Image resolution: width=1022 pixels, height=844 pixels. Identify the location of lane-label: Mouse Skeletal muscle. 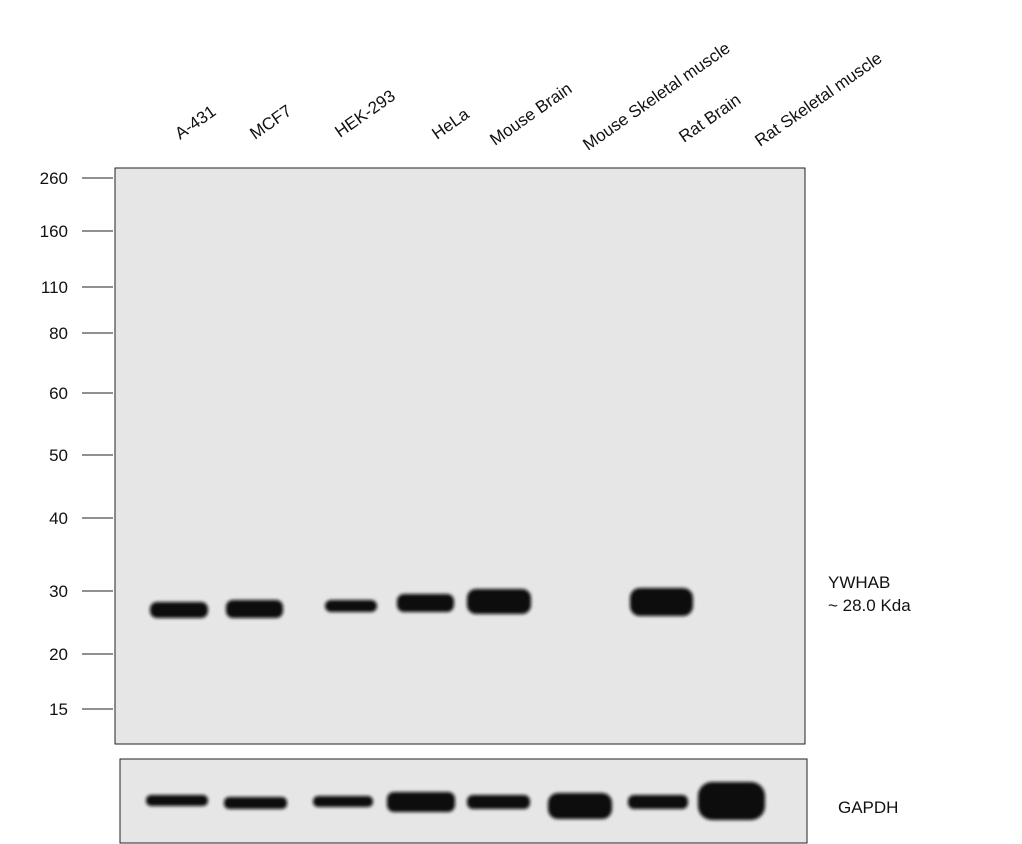
(656, 96).